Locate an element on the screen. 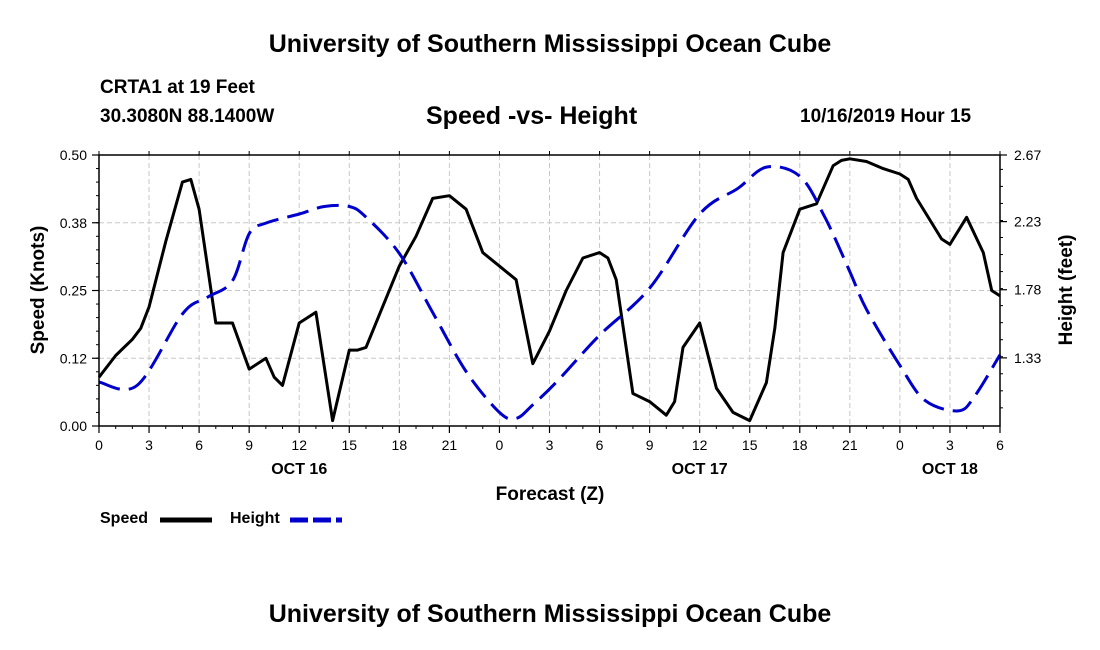 The image size is (1100, 650). x-axis-title: Forecast (Z) is located at coordinates (550, 494).